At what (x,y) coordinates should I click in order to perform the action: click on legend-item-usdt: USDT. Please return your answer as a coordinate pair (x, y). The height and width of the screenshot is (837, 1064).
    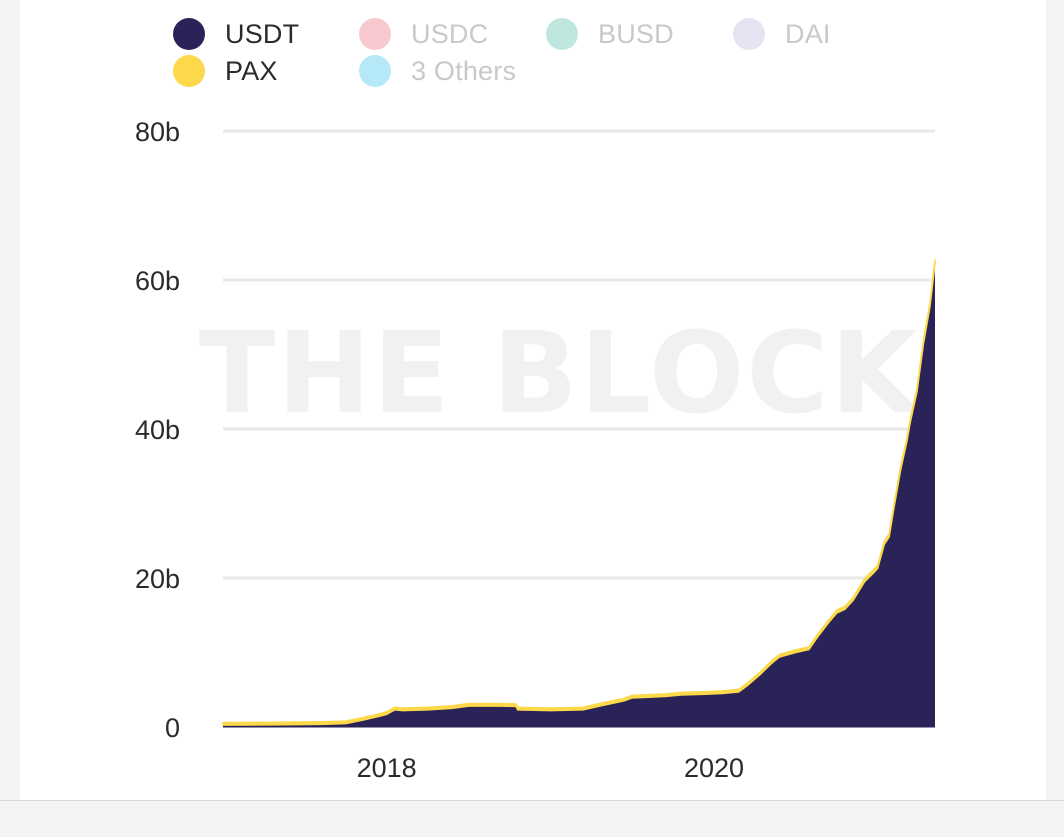
    Looking at the image, I should click on (236, 34).